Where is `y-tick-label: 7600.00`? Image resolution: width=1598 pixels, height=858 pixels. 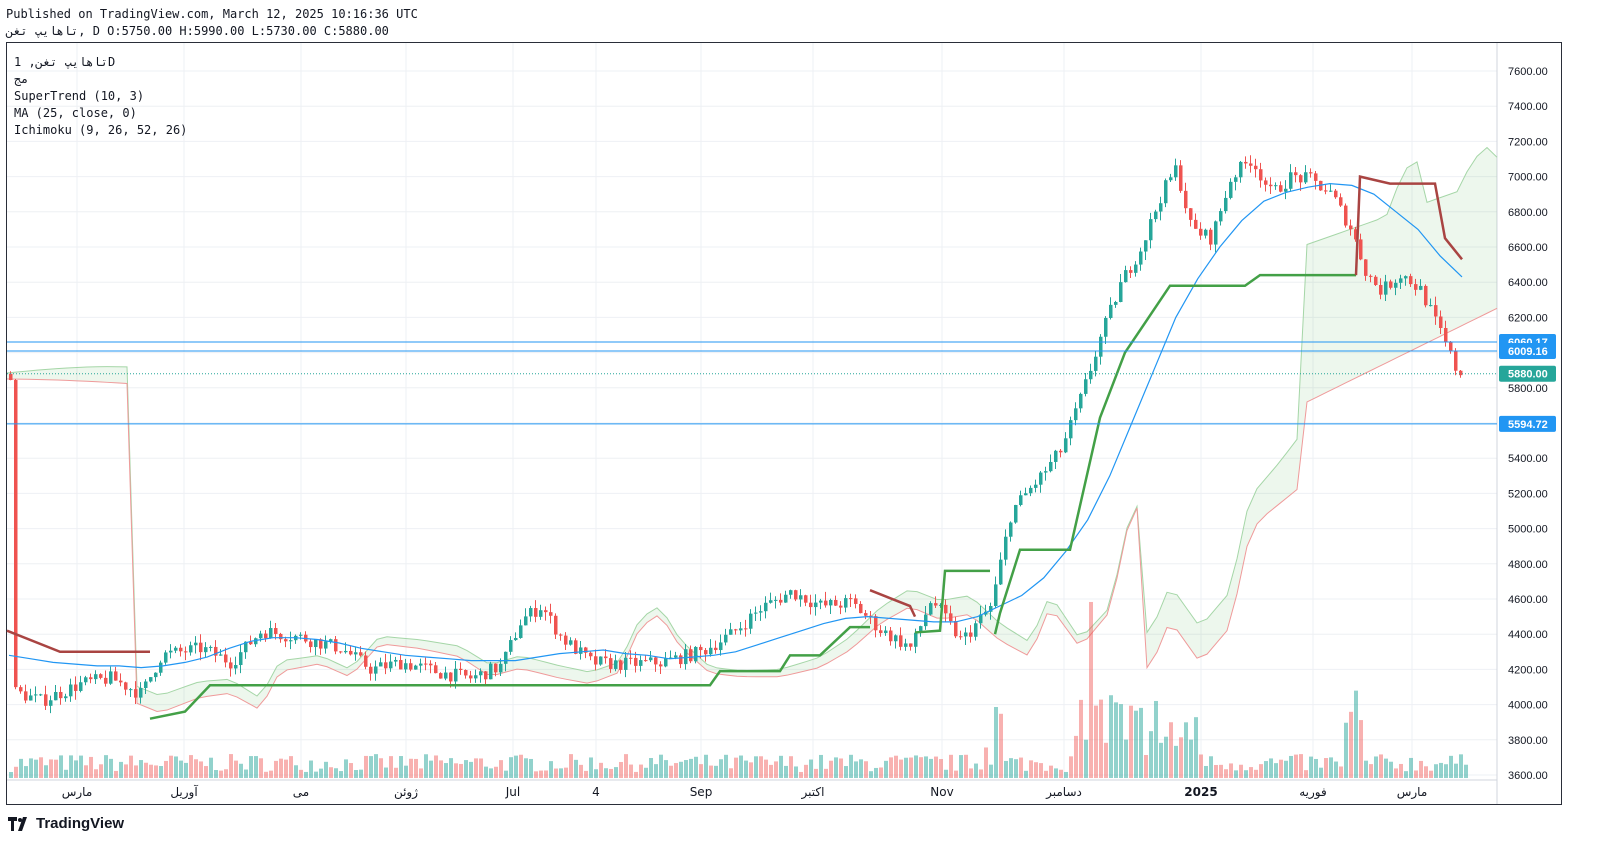
y-tick-label: 7600.00 is located at coordinates (1528, 72).